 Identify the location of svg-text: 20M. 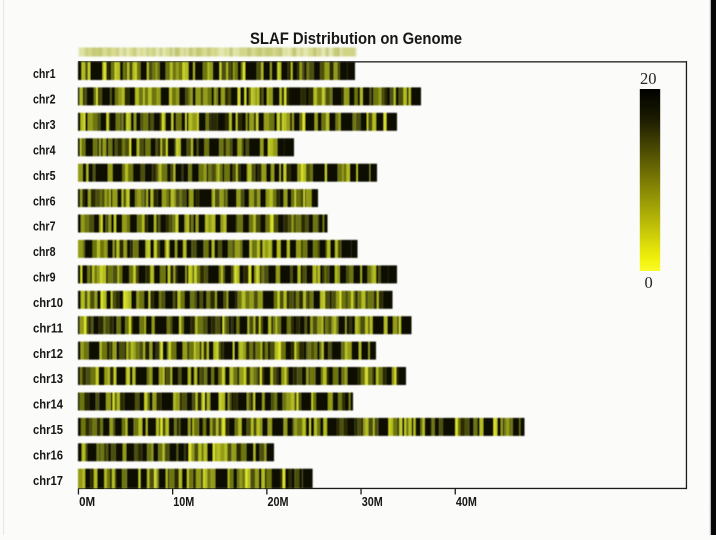
(278, 501).